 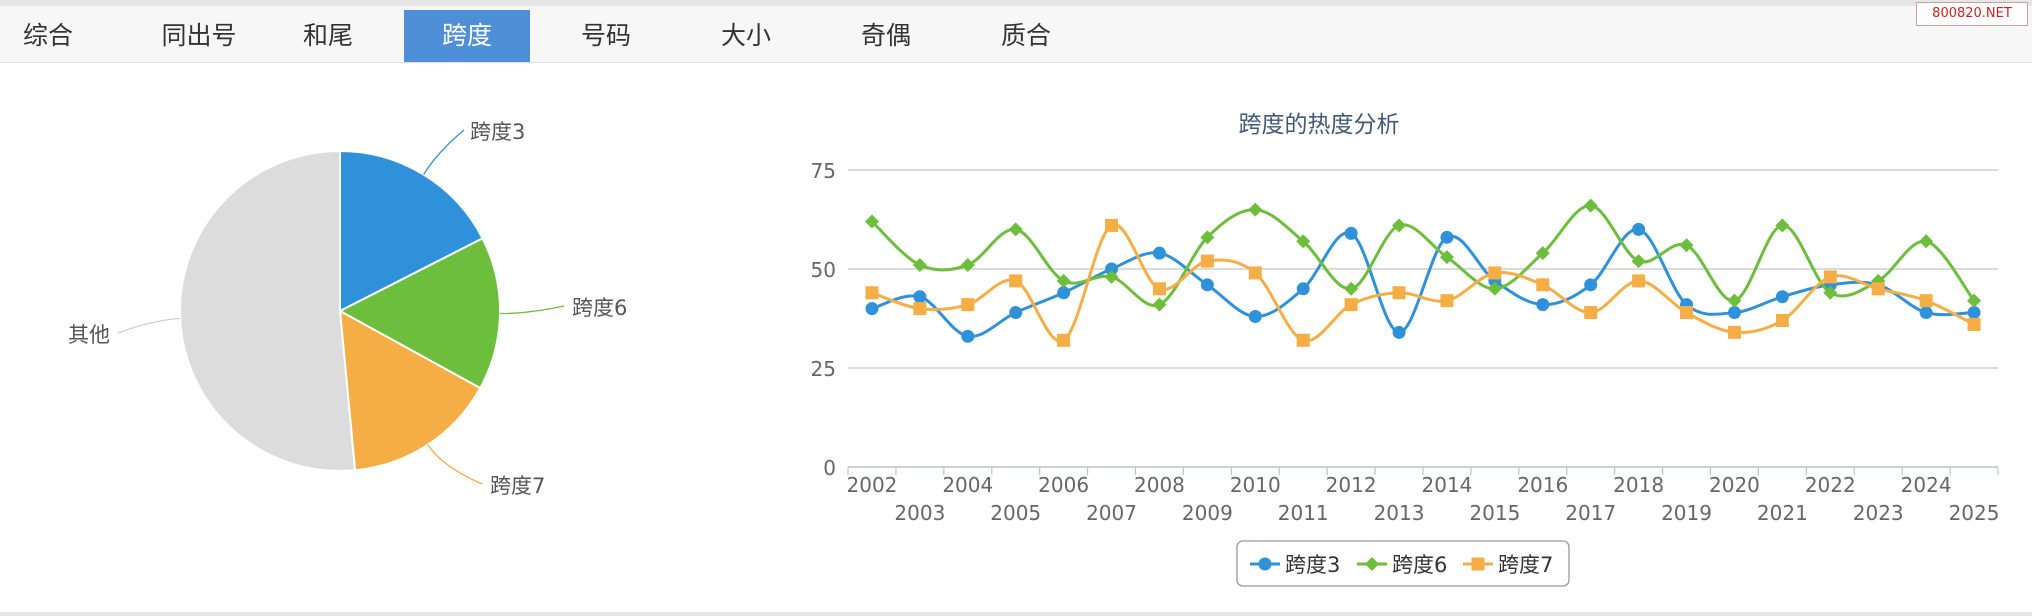 What do you see at coordinates (1025, 35) in the screenshot?
I see `tab-8: 质合` at bounding box center [1025, 35].